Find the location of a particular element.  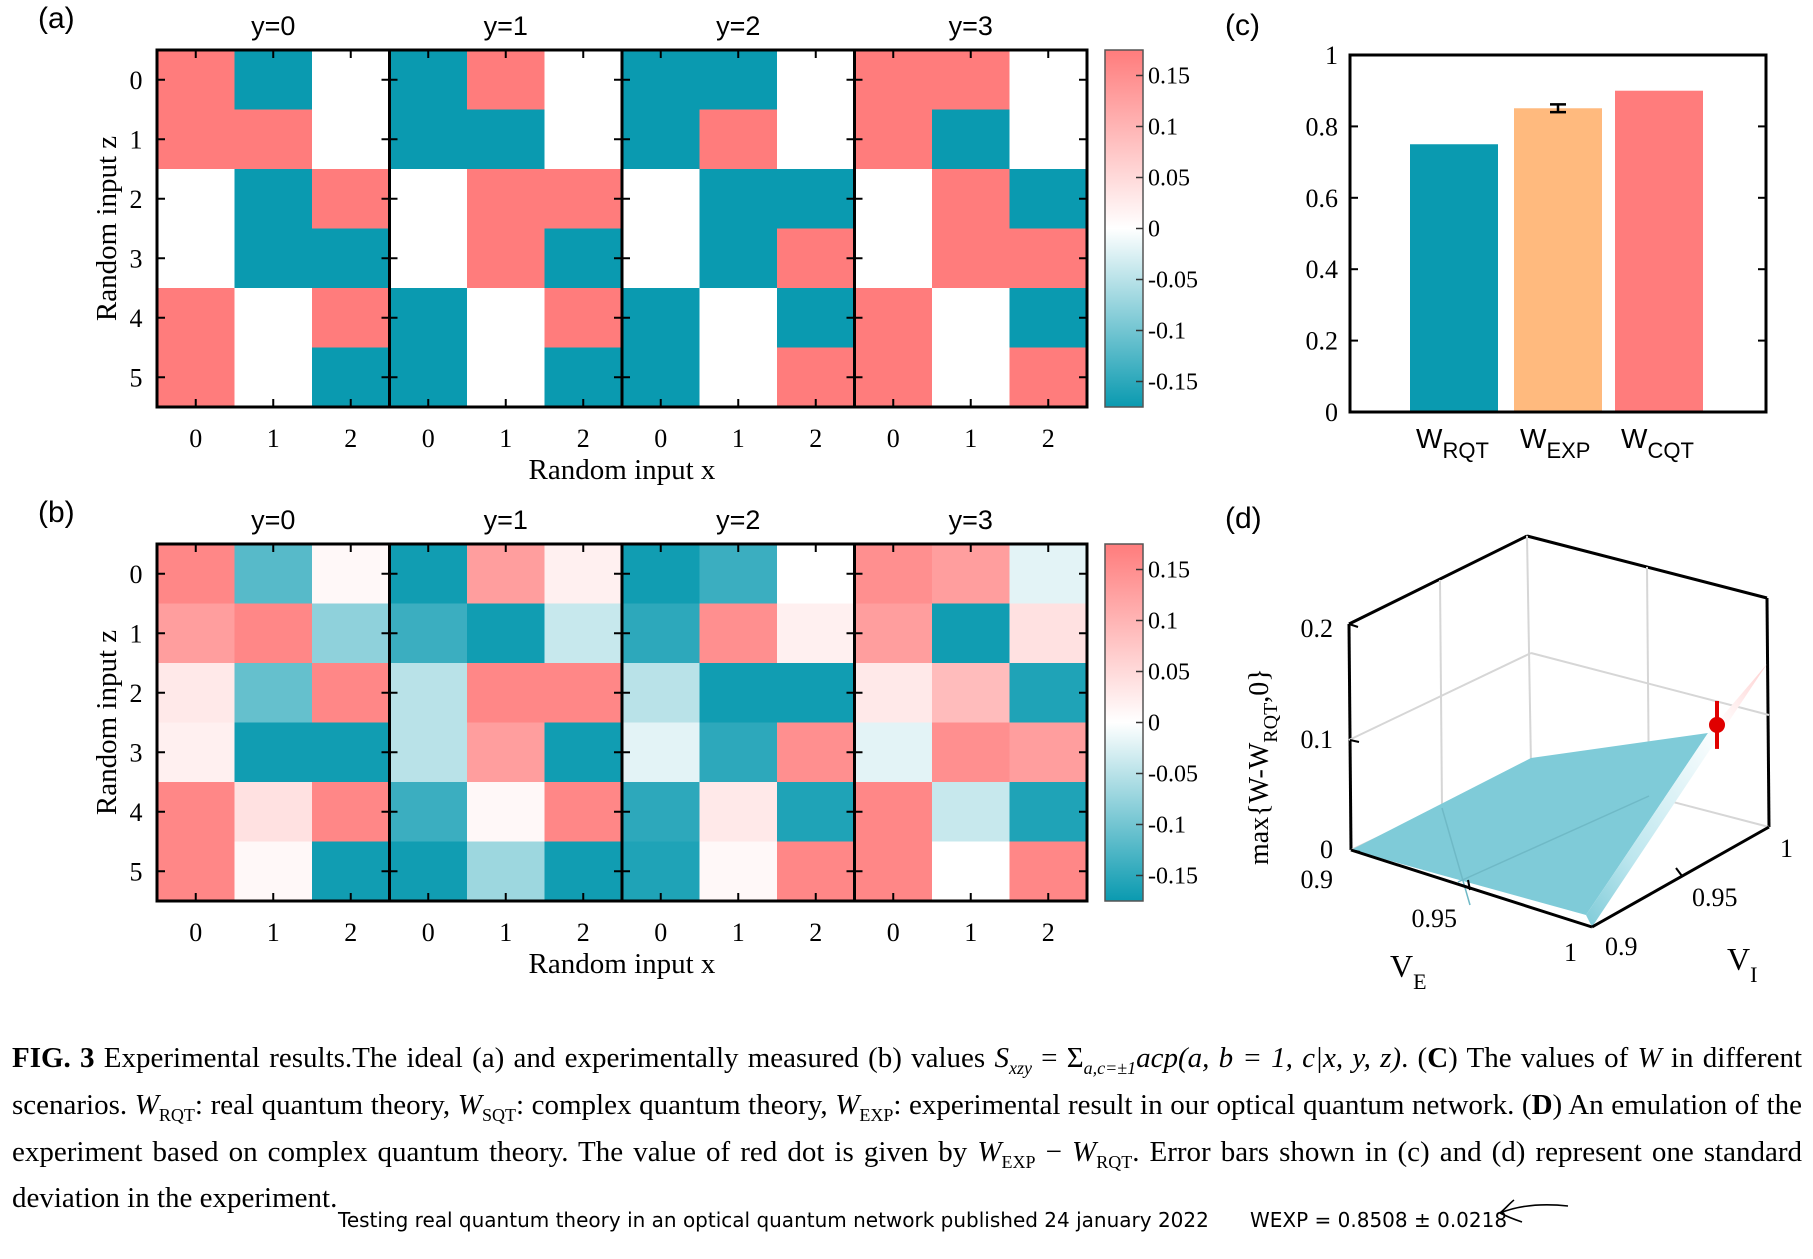

z-tick-label: 0.2 is located at coordinates (1317, 628).